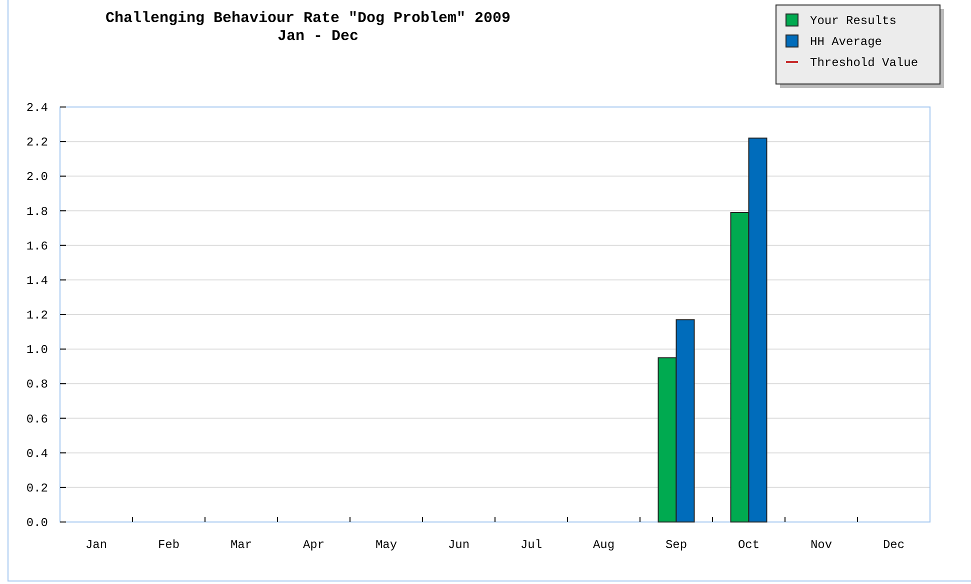 Image resolution: width=971 pixels, height=584 pixels. Describe the element at coordinates (318, 36) in the screenshot. I see `chart-subtitle: Jan - Dec` at that location.